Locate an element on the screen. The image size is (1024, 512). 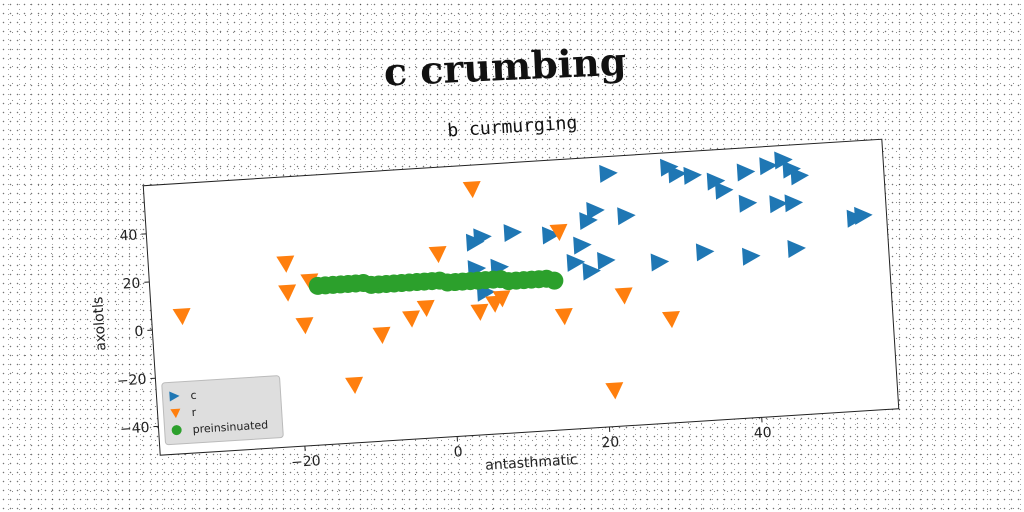
y-tick-label: 40 is located at coordinates (128, 235).